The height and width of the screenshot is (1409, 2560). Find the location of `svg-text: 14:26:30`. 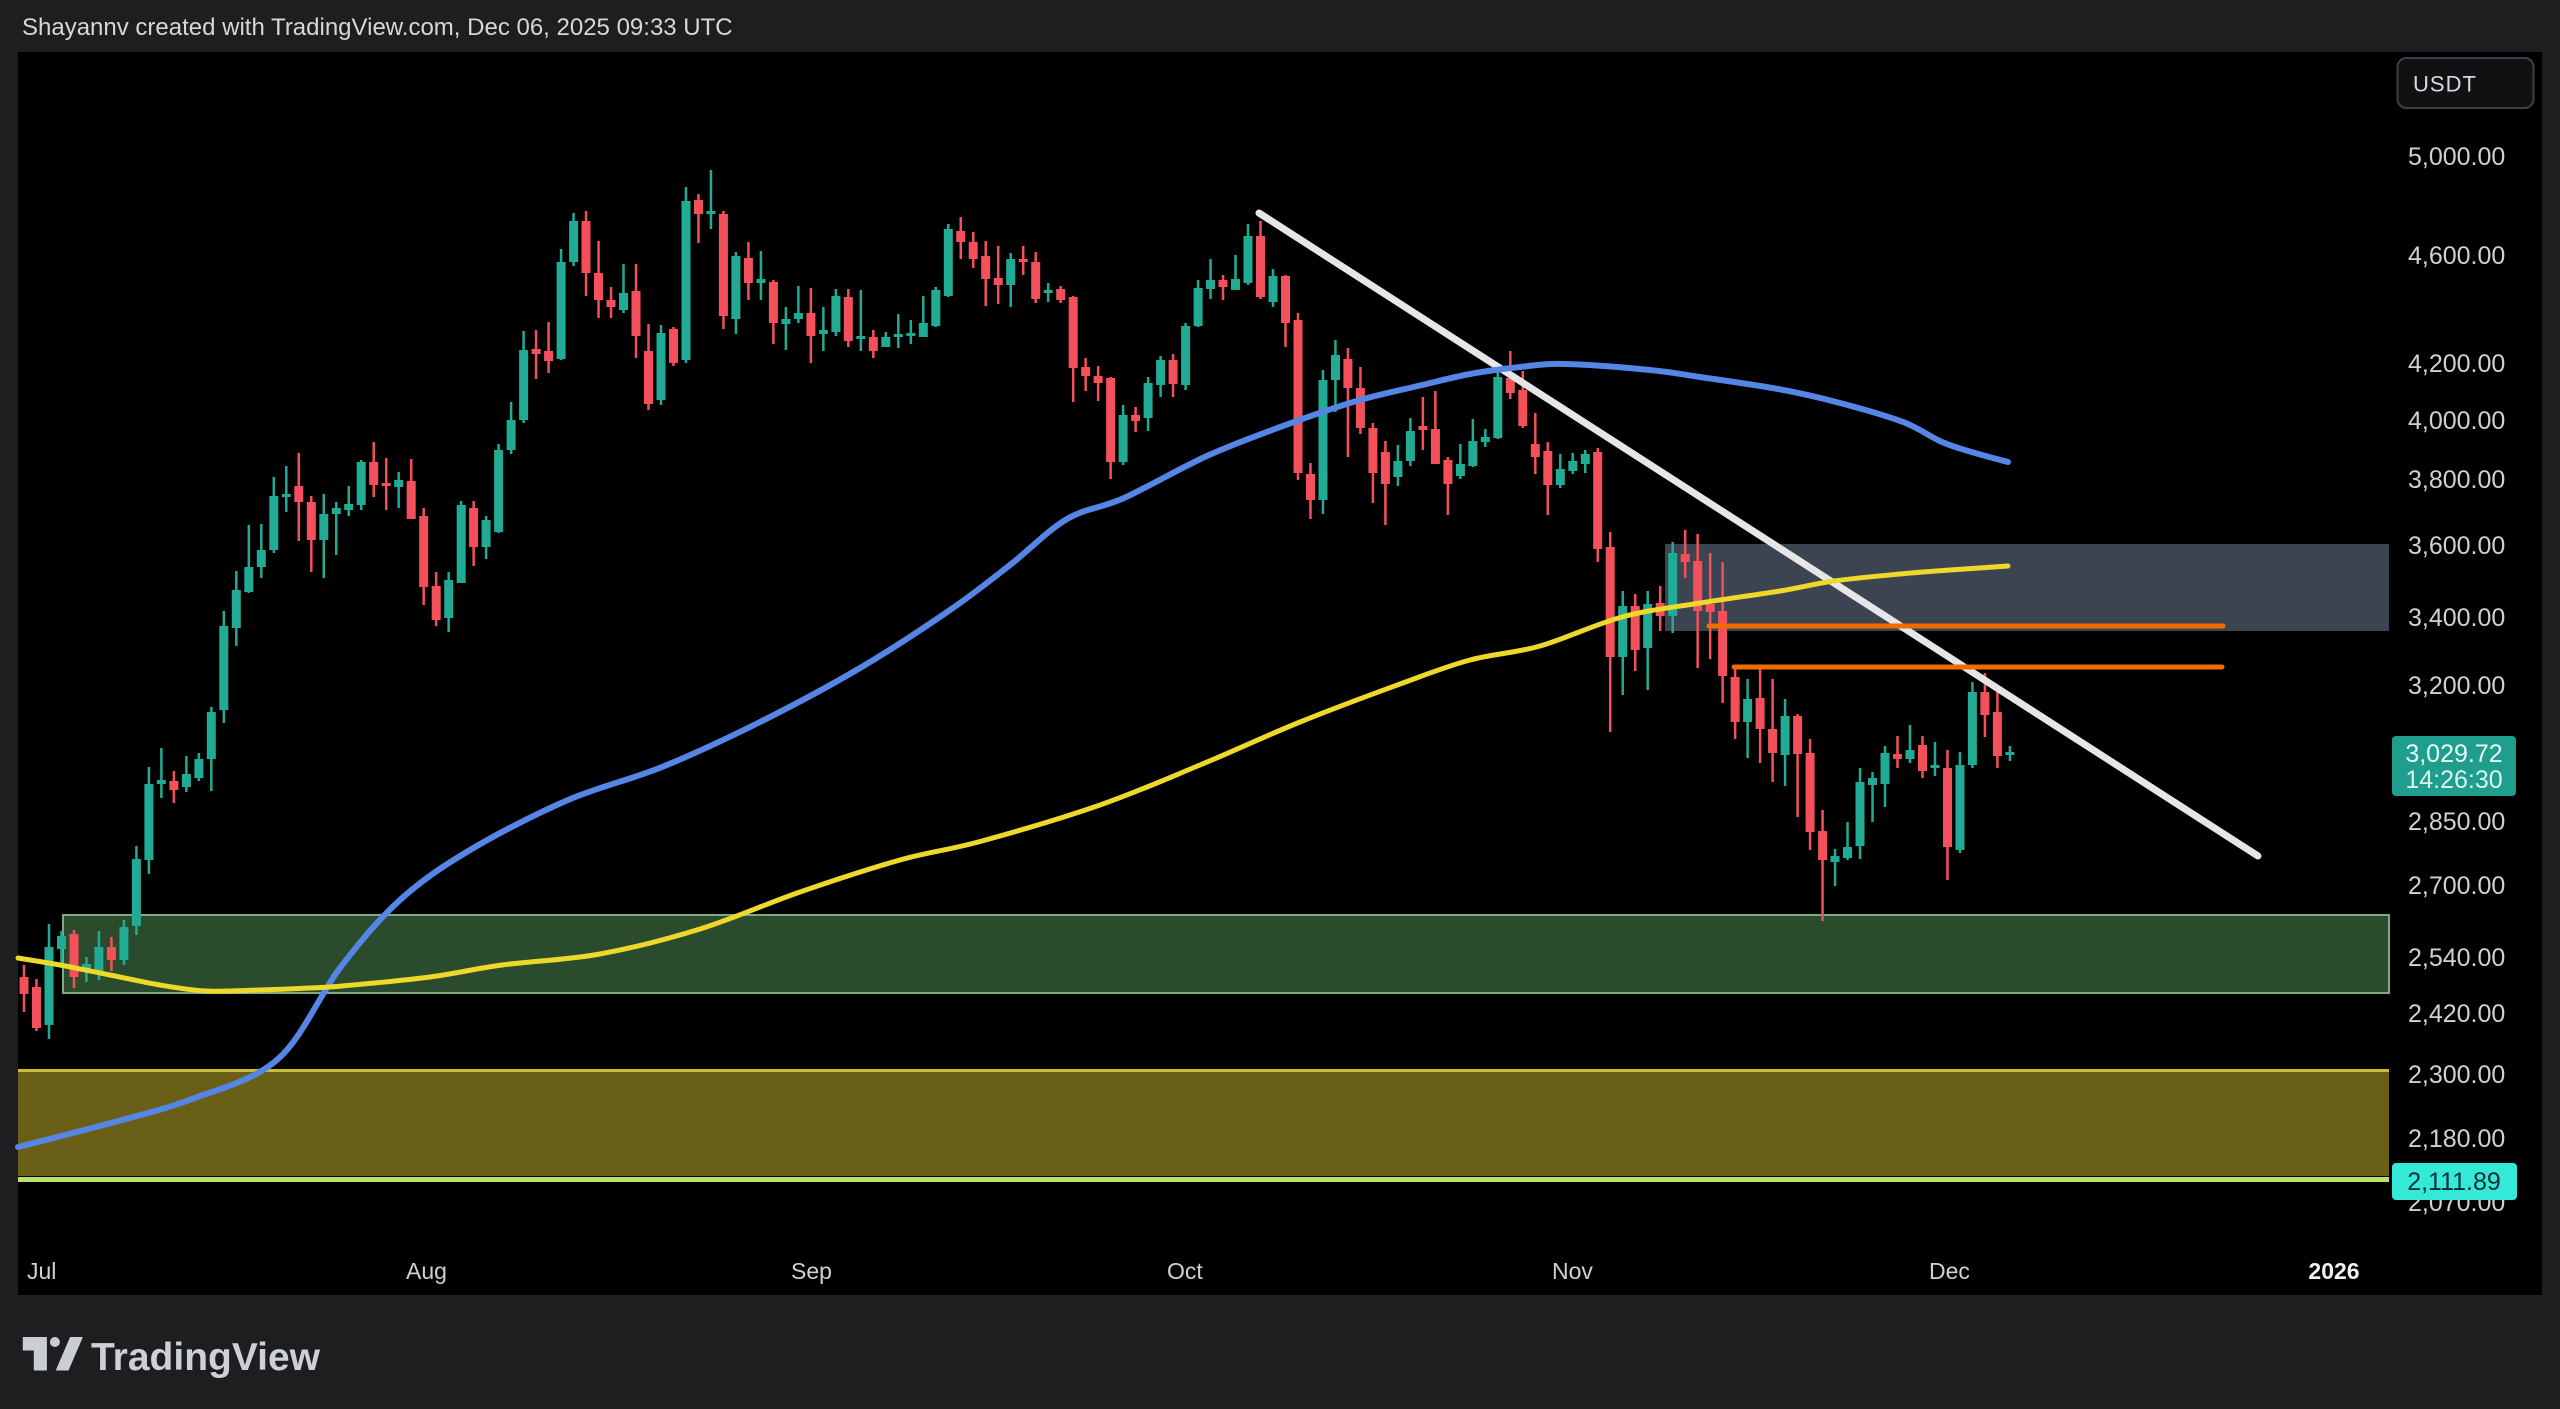

svg-text: 14:26:30 is located at coordinates (2453, 780).